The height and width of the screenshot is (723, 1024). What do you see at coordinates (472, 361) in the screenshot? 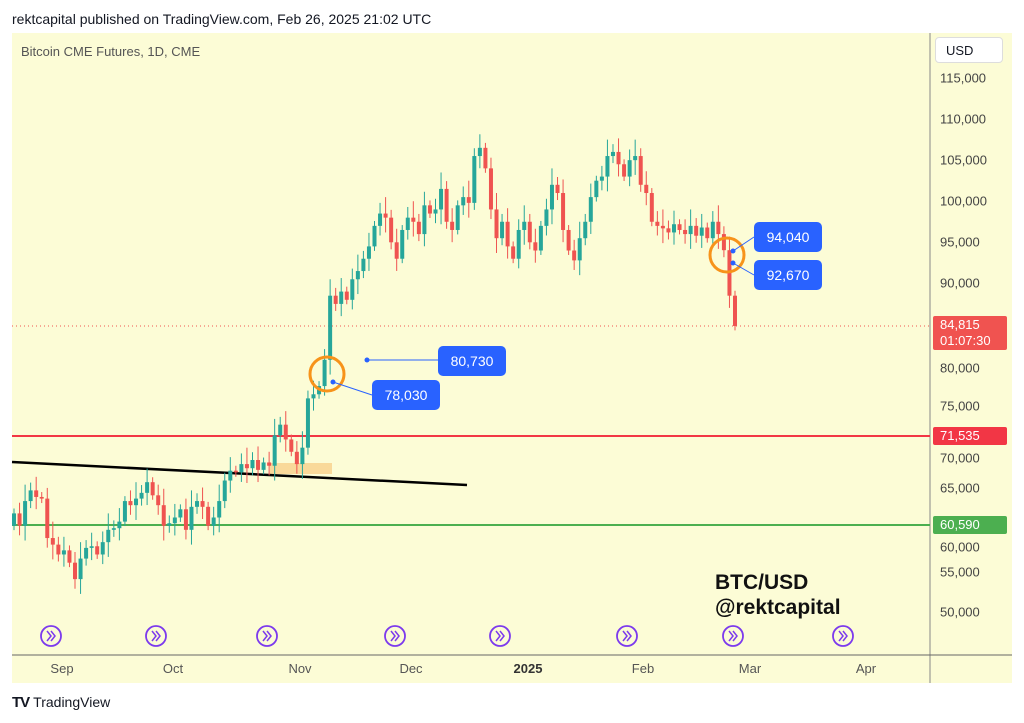
I see `annotation-80730: 80,730` at bounding box center [472, 361].